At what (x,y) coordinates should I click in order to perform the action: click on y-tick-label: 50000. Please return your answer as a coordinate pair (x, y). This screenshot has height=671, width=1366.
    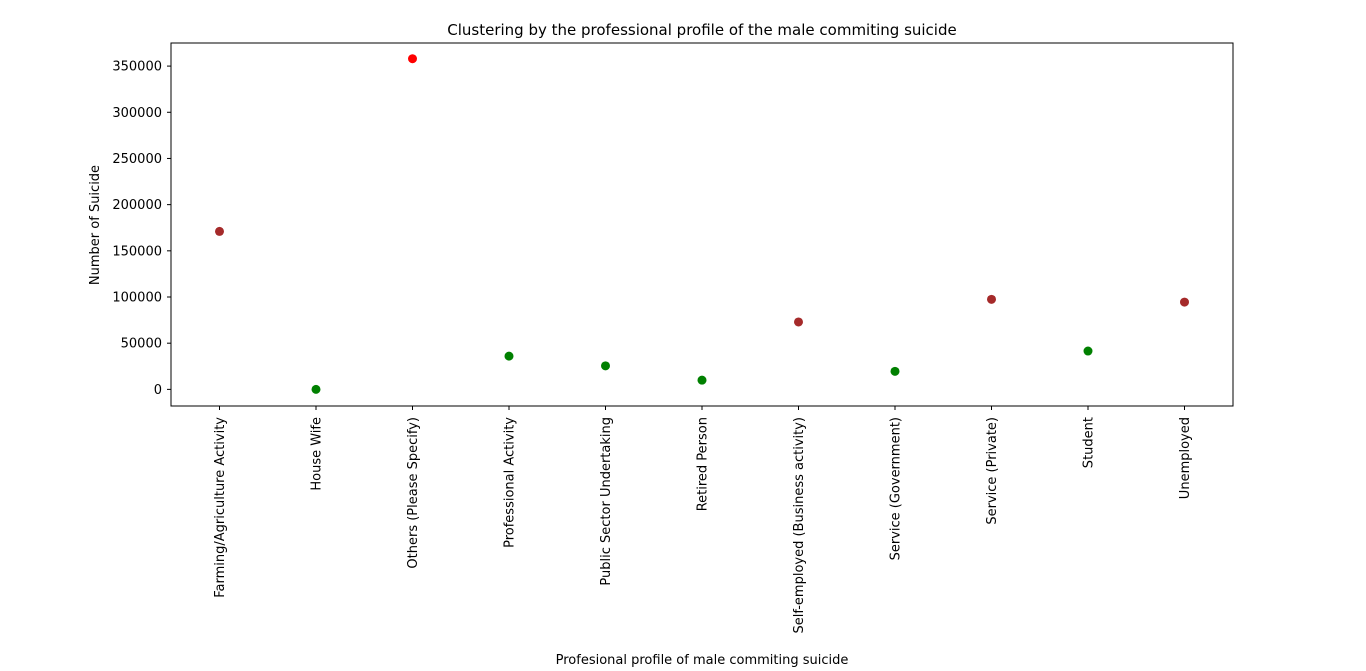
    Looking at the image, I should click on (141, 344).